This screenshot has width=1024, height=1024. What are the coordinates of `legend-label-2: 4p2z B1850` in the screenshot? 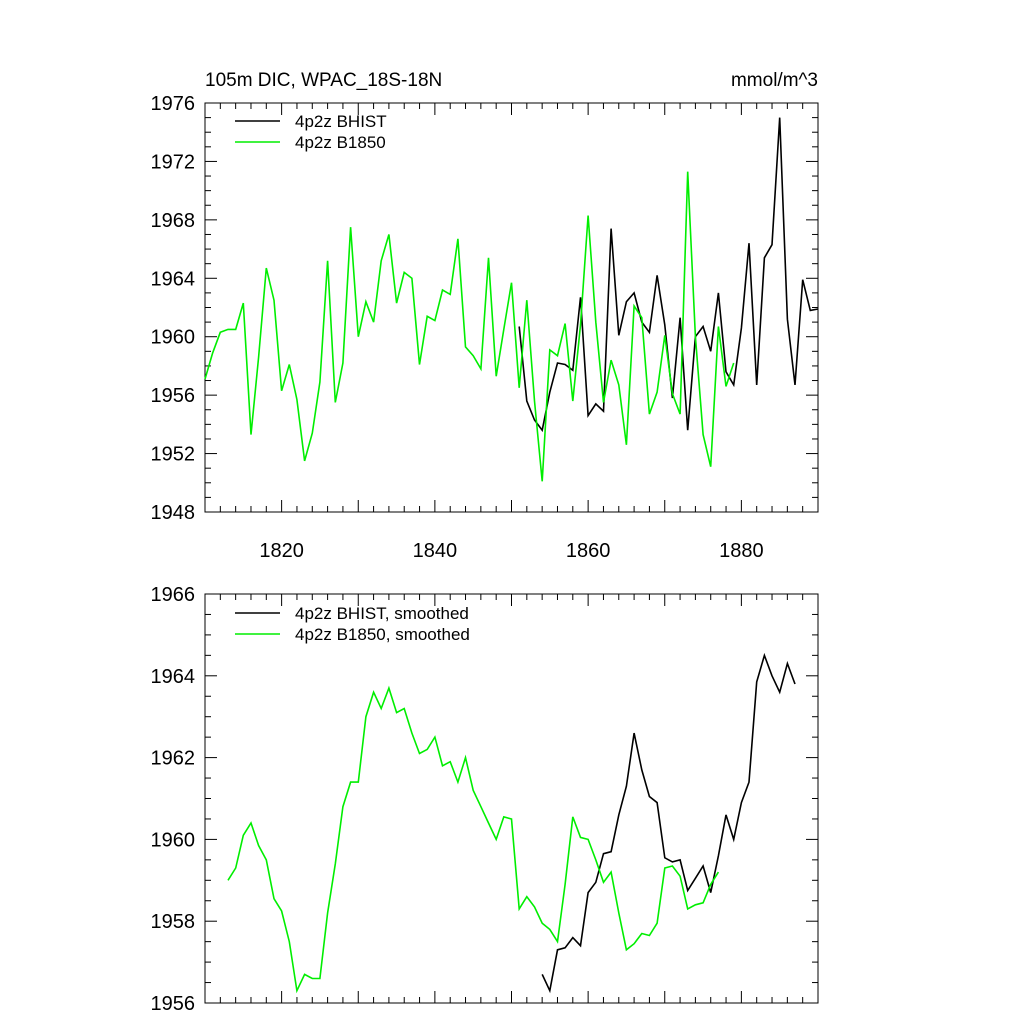 It's located at (340, 142).